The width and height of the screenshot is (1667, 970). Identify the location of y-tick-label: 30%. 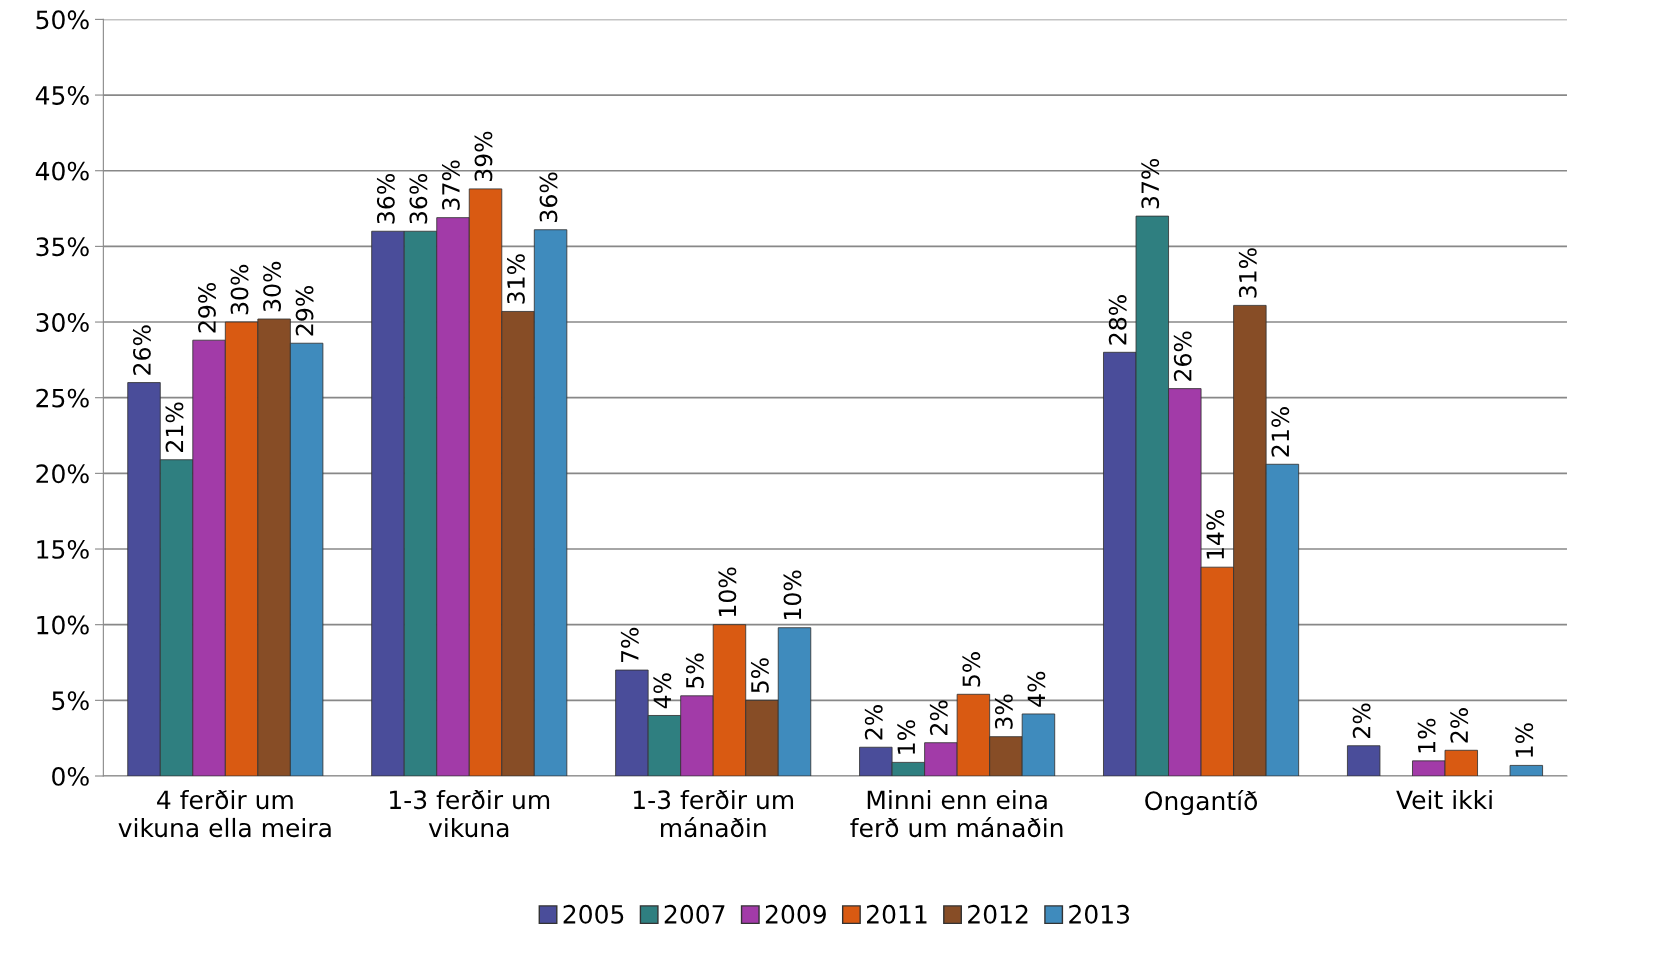
(62, 322).